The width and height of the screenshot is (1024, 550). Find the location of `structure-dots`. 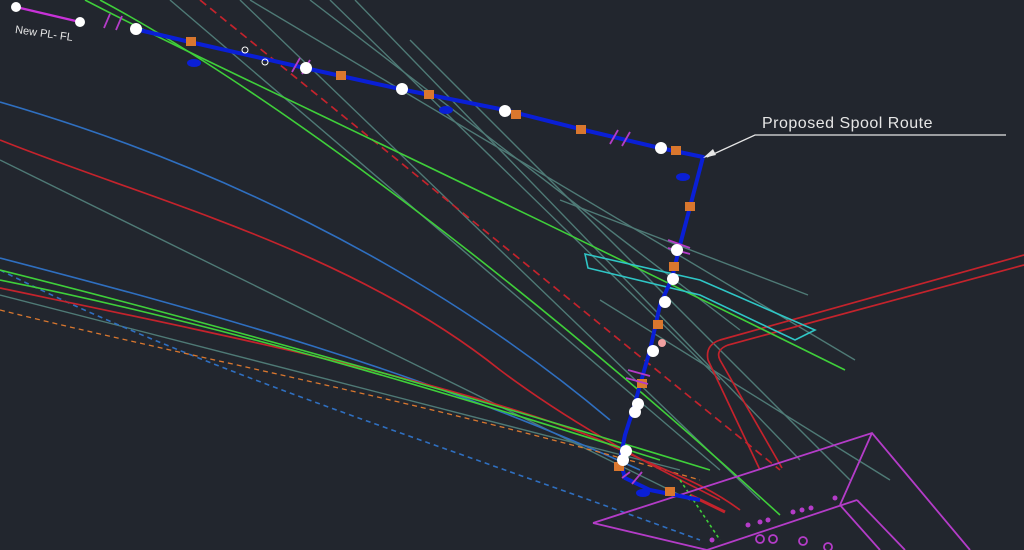

structure-dots is located at coordinates (773, 519).